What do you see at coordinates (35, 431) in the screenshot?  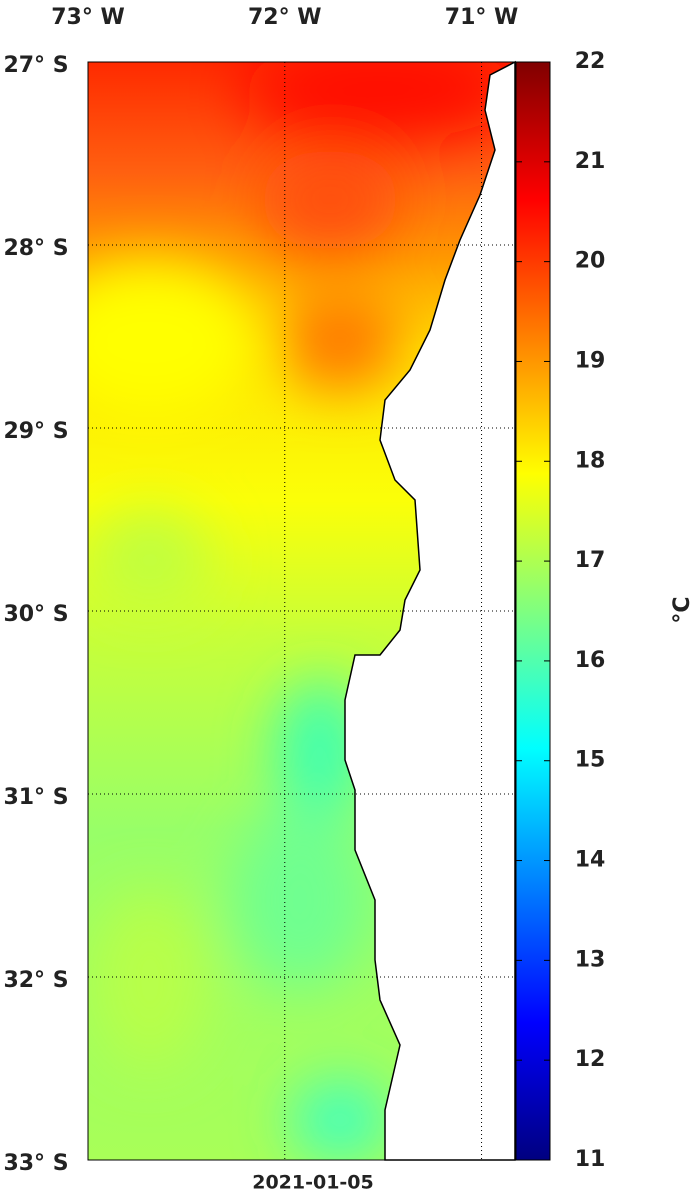 I see `lat-label: 29° S` at bounding box center [35, 431].